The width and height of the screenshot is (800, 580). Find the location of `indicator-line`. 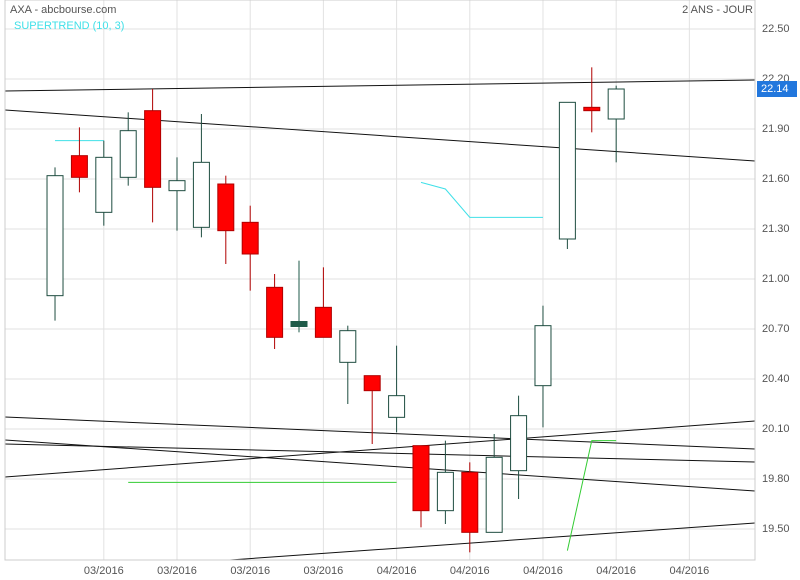

indicator-line is located at coordinates (372, 495).